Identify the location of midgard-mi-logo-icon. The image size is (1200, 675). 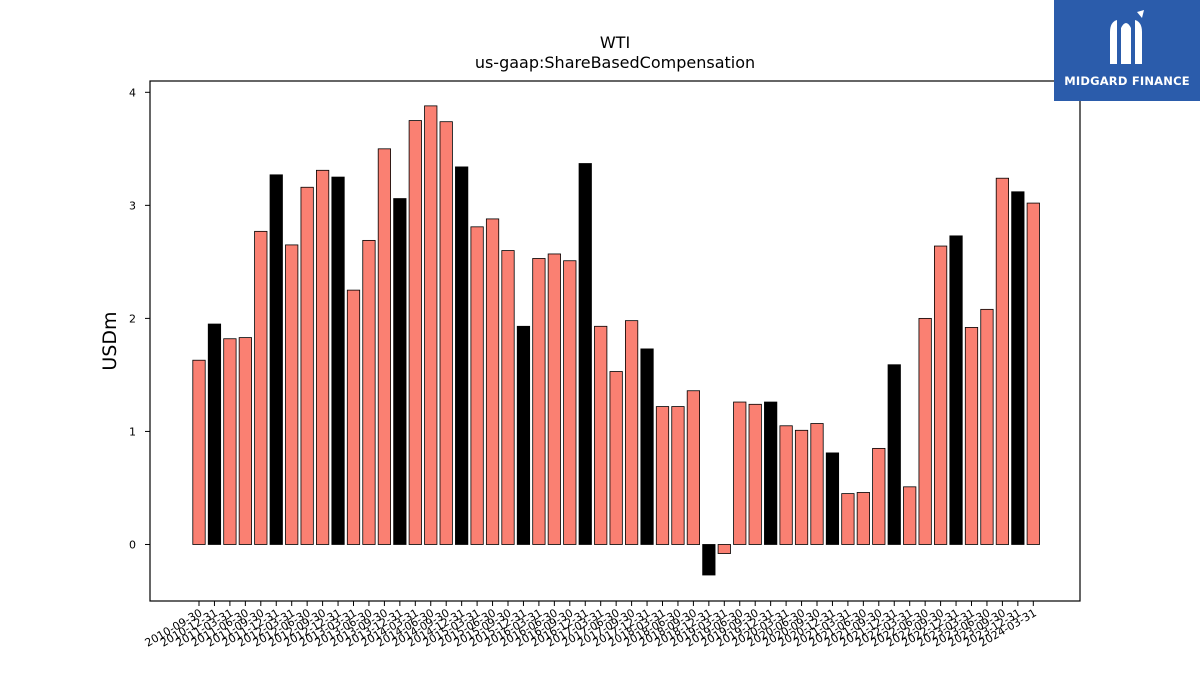
(1127, 37).